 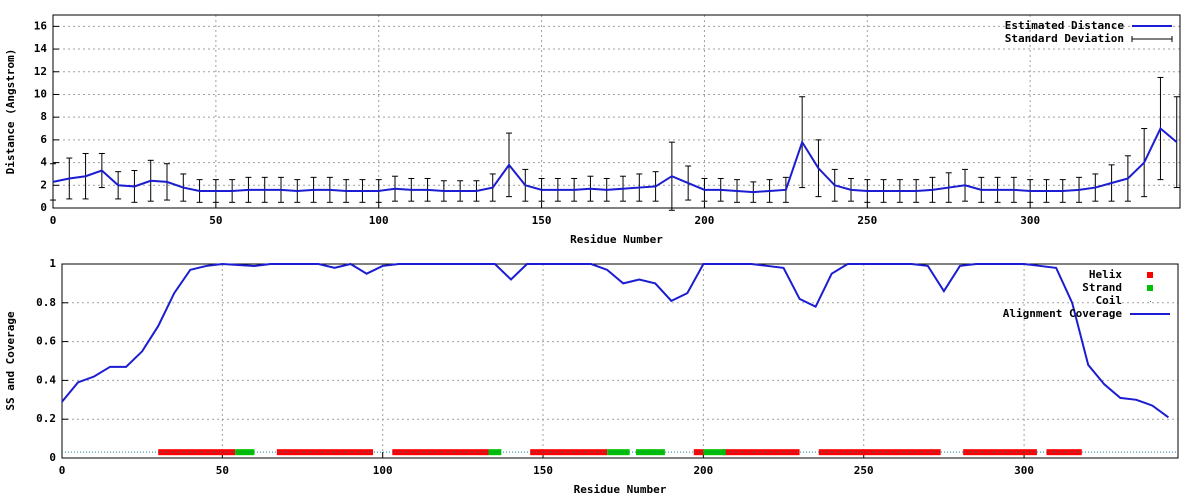 I want to click on legend-label: Strand, so click(x=1102, y=287).